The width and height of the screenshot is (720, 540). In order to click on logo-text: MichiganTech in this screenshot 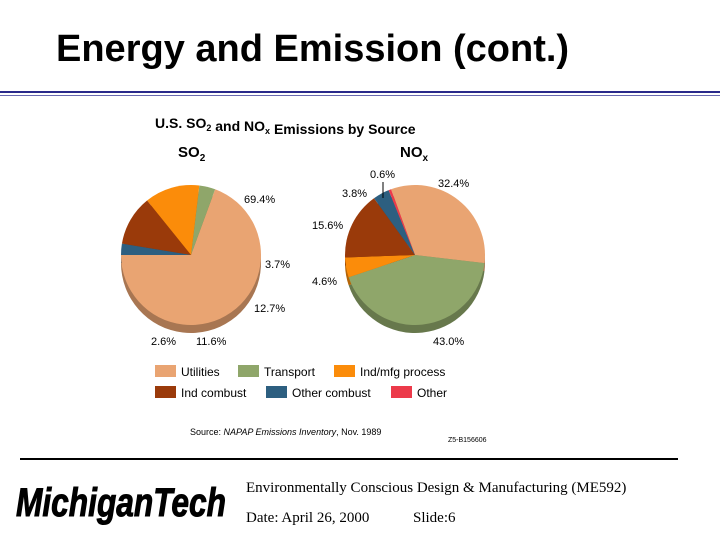, I will do `click(121, 503)`.